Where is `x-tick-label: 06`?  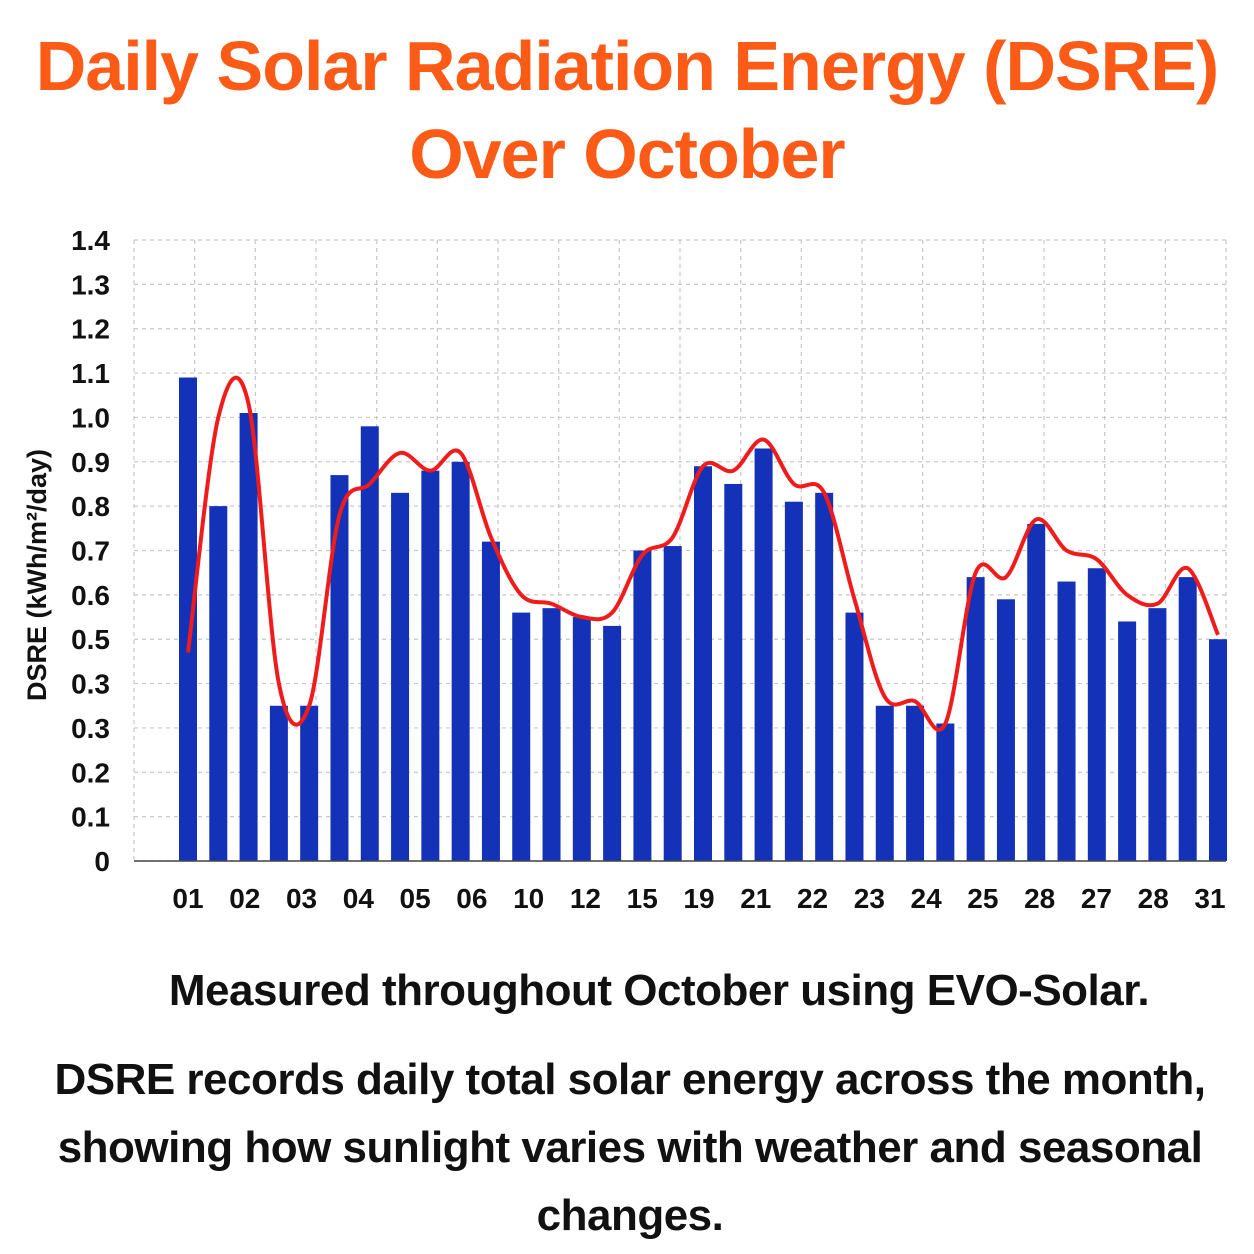 x-tick-label: 06 is located at coordinates (471, 898).